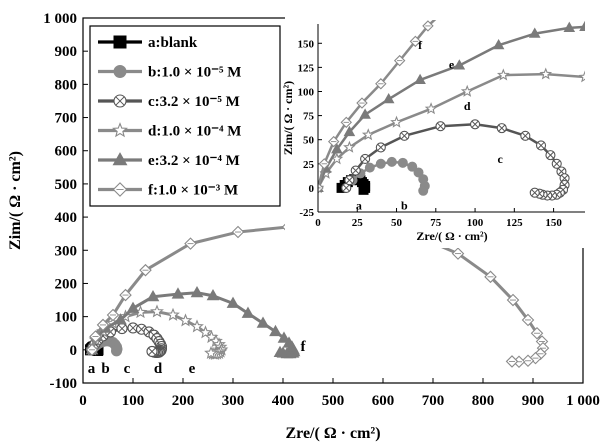 This screenshot has height=444, width=615. I want to click on legend-label-b: b:1.0 × 10⁻⁵ M, so click(194, 73).